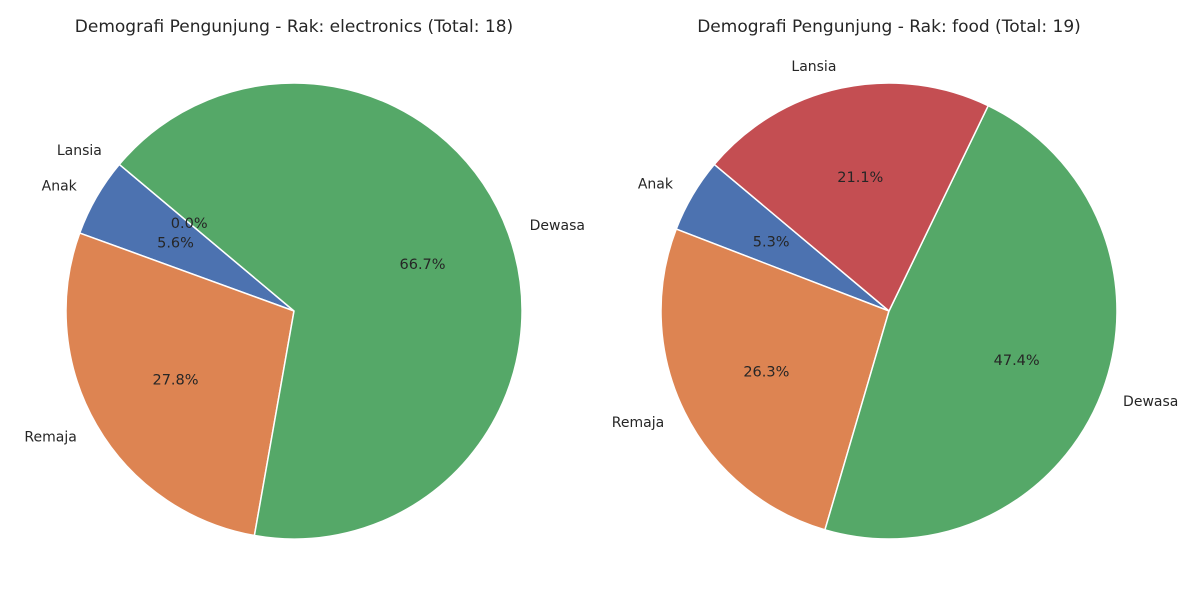  I want to click on pie-slice-electronics-remaja, so click(180, 384).